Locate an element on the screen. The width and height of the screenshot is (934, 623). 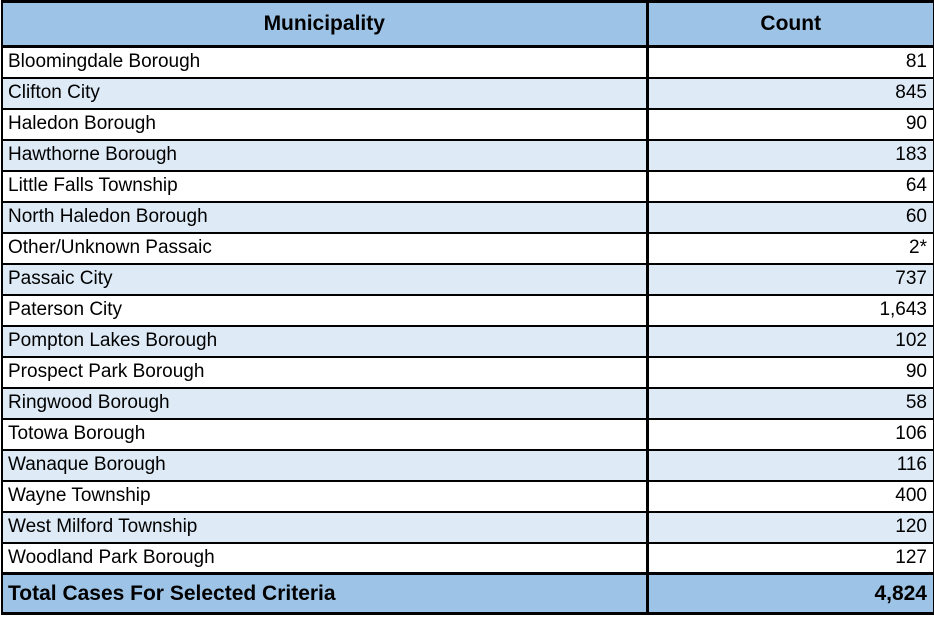
count-cell: 400 is located at coordinates (789, 496).